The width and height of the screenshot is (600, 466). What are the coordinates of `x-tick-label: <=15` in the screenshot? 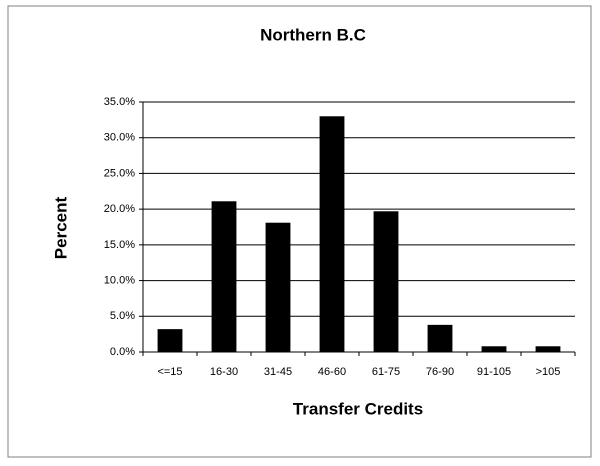 It's located at (169, 372).